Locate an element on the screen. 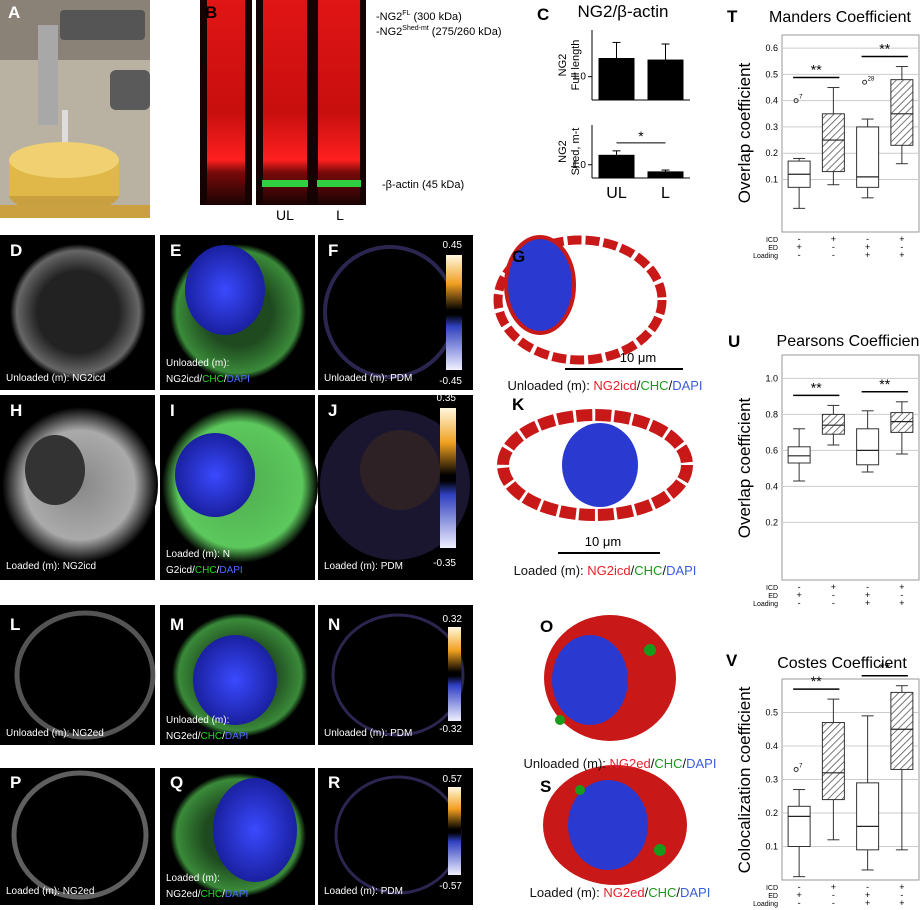 The width and height of the screenshot is (921, 910). caption-part: CHC is located at coordinates (206, 570).